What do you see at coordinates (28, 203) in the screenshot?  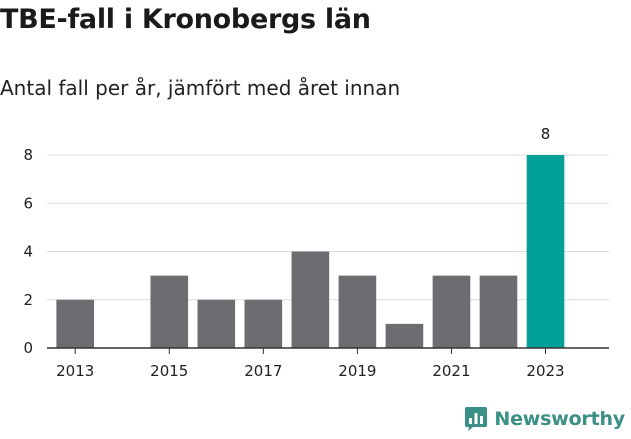 I see `y-tick-label: 6` at bounding box center [28, 203].